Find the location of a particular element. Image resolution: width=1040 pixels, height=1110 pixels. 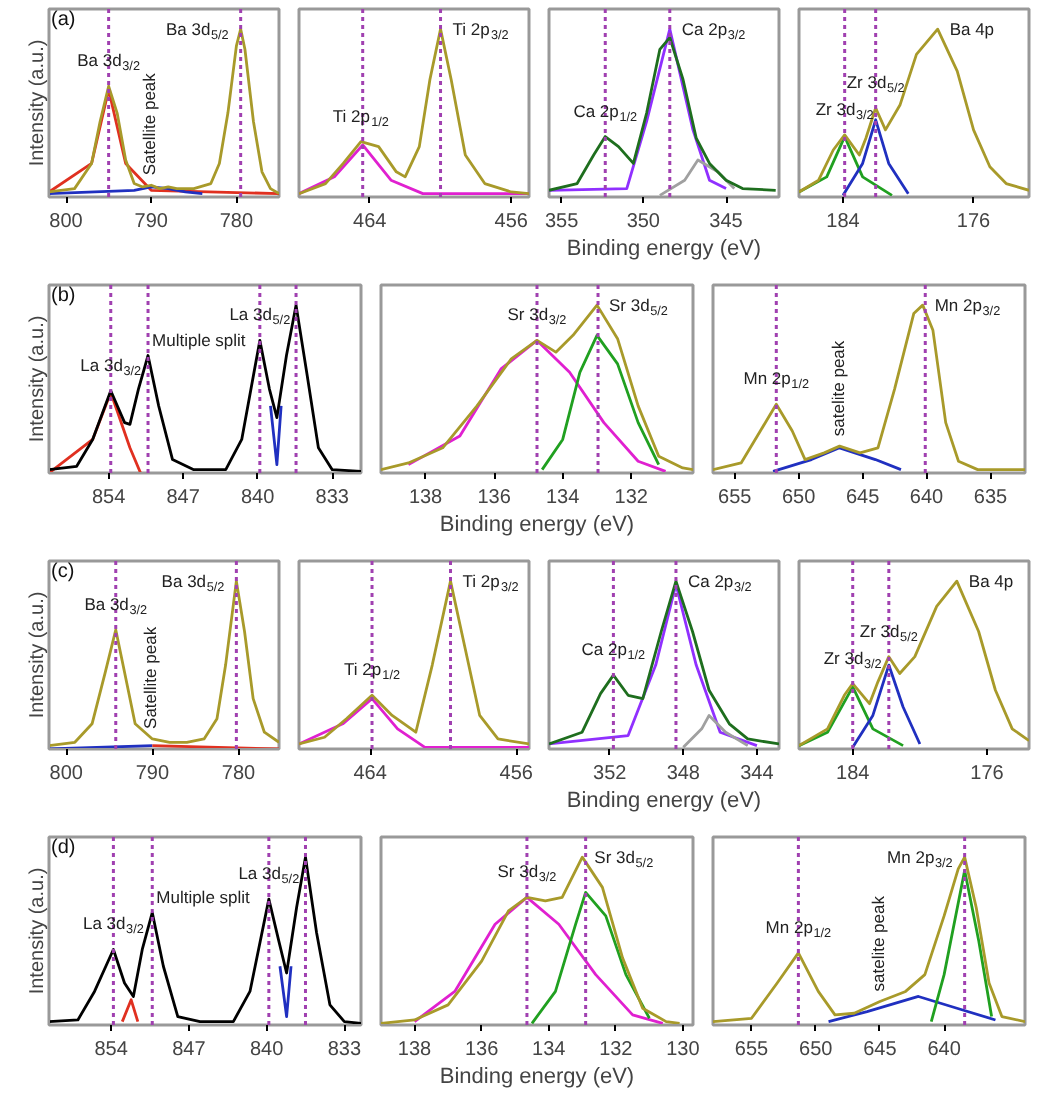

x-tick-label: 352 is located at coordinates (610, 774).